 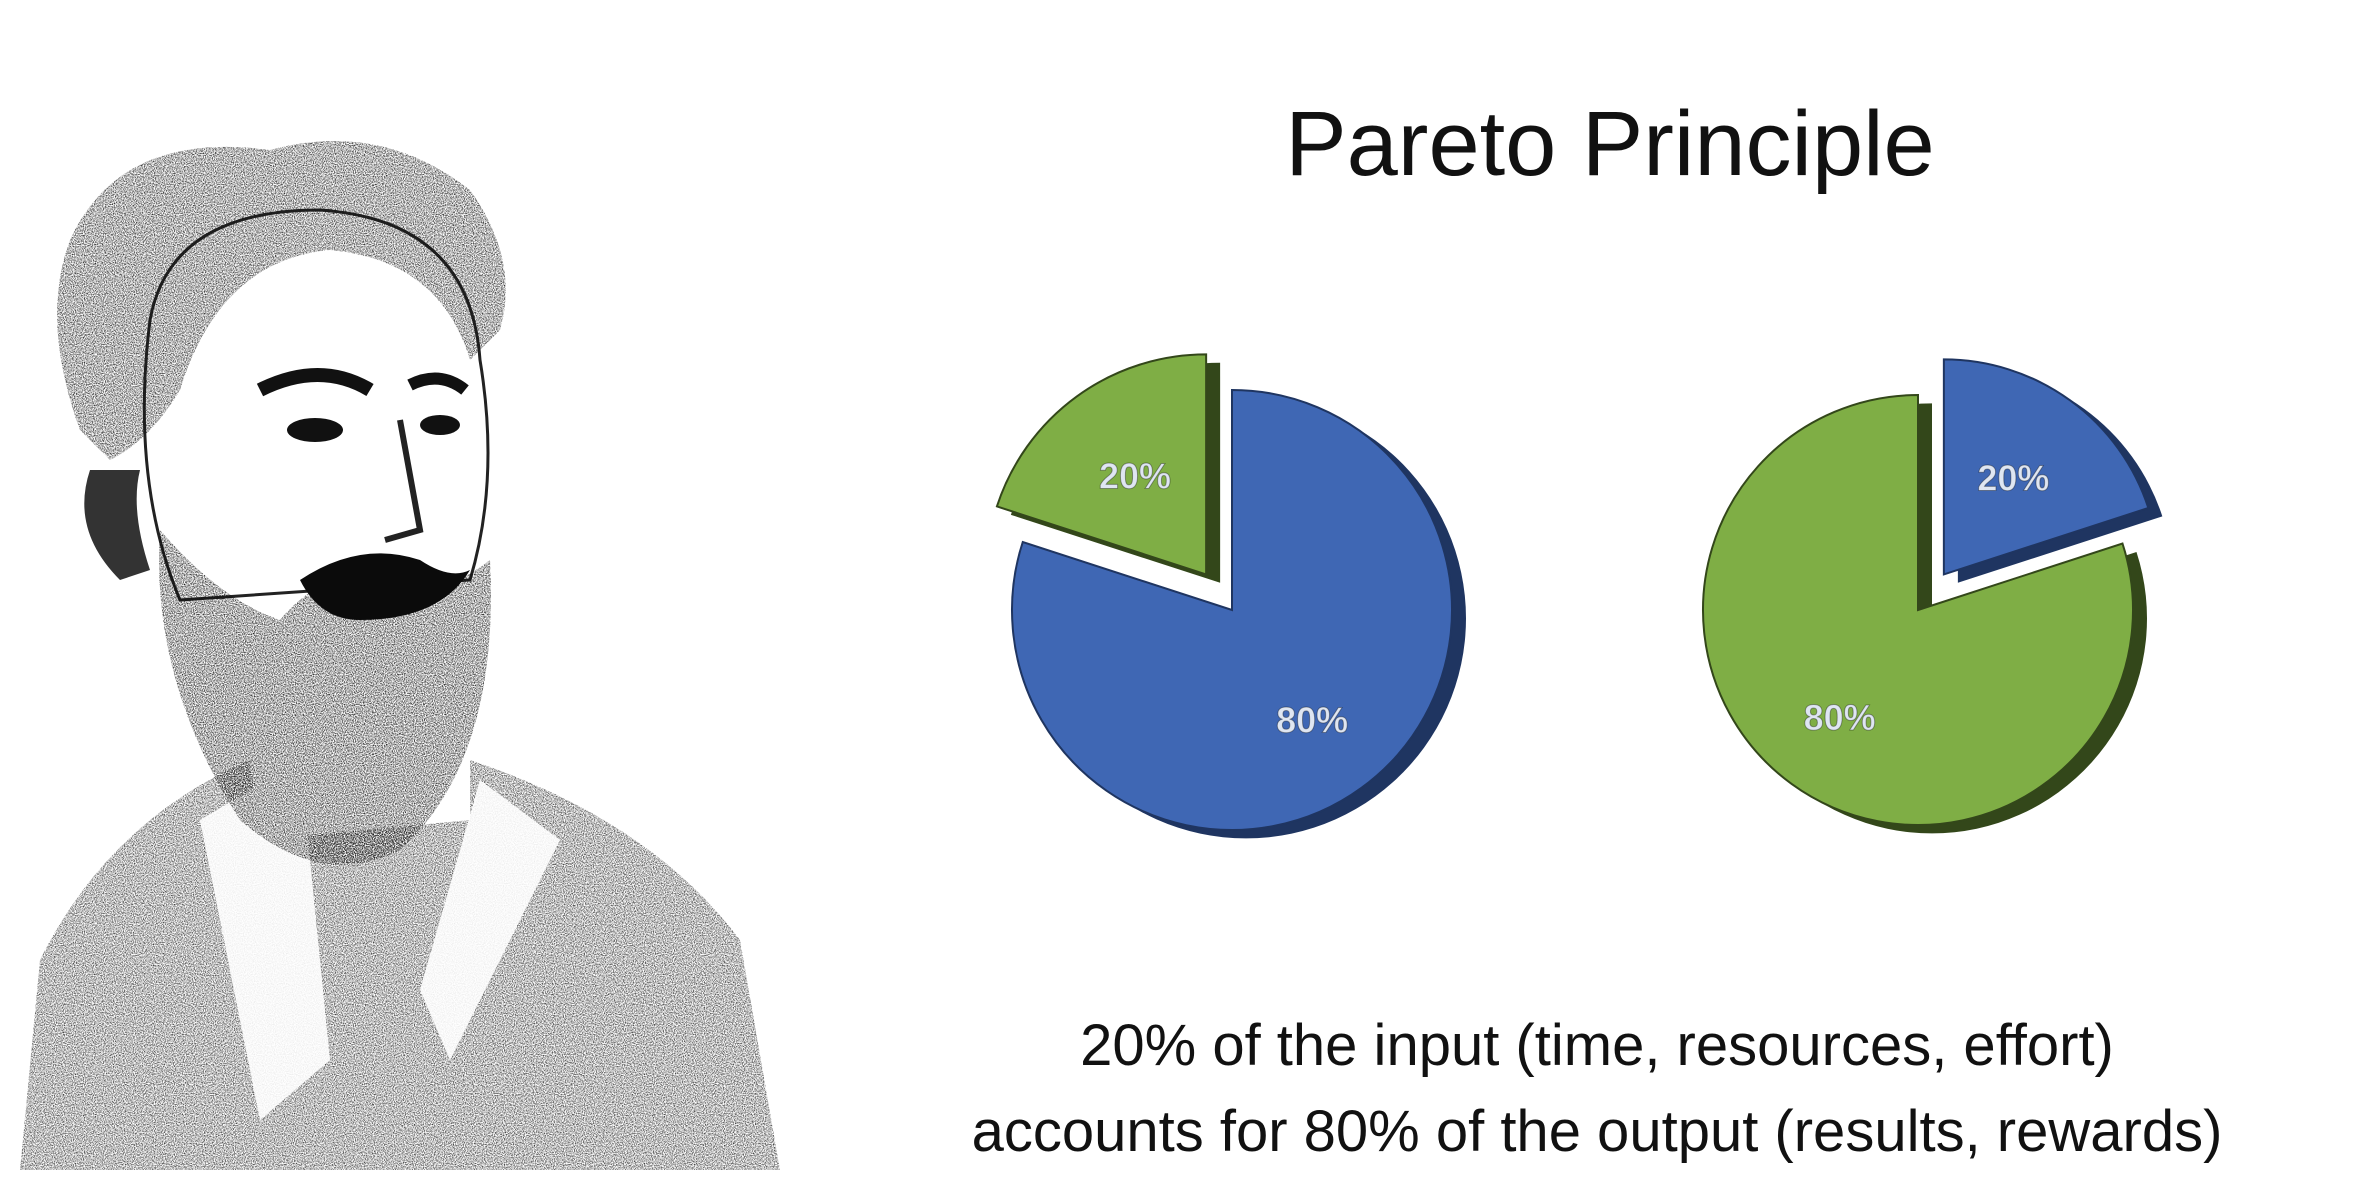 What do you see at coordinates (315, 430) in the screenshot?
I see `eye-shape` at bounding box center [315, 430].